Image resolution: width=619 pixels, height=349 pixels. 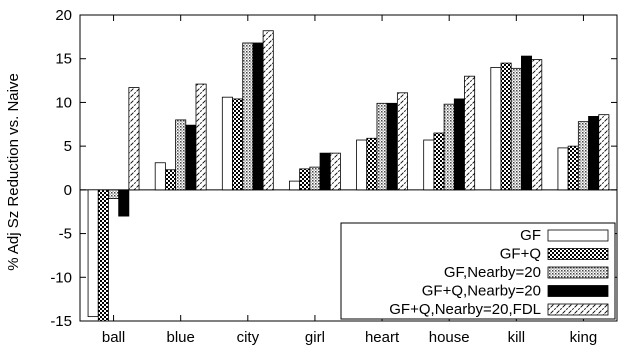 What do you see at coordinates (584, 337) in the screenshot?
I see `x-tick-label-king: king` at bounding box center [584, 337].